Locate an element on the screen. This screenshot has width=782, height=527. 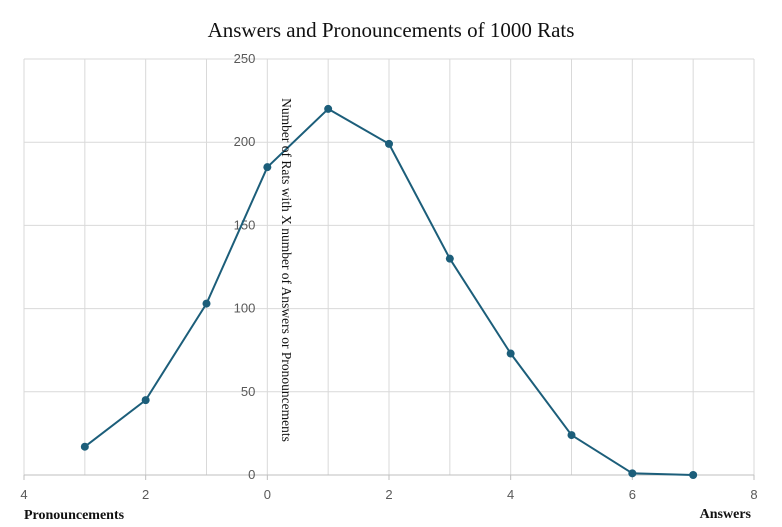
x-axis-left-label: Pronouncements is located at coordinates (74, 515).